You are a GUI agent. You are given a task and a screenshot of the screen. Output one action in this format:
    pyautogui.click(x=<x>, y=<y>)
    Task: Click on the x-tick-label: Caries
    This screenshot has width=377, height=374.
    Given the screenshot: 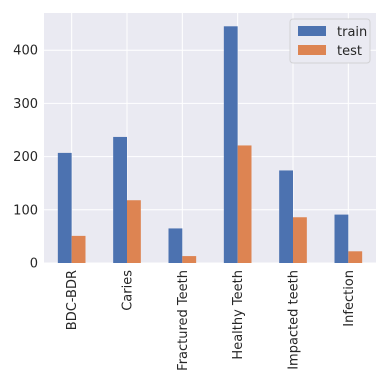 What is the action you would take?
    pyautogui.click(x=128, y=290)
    